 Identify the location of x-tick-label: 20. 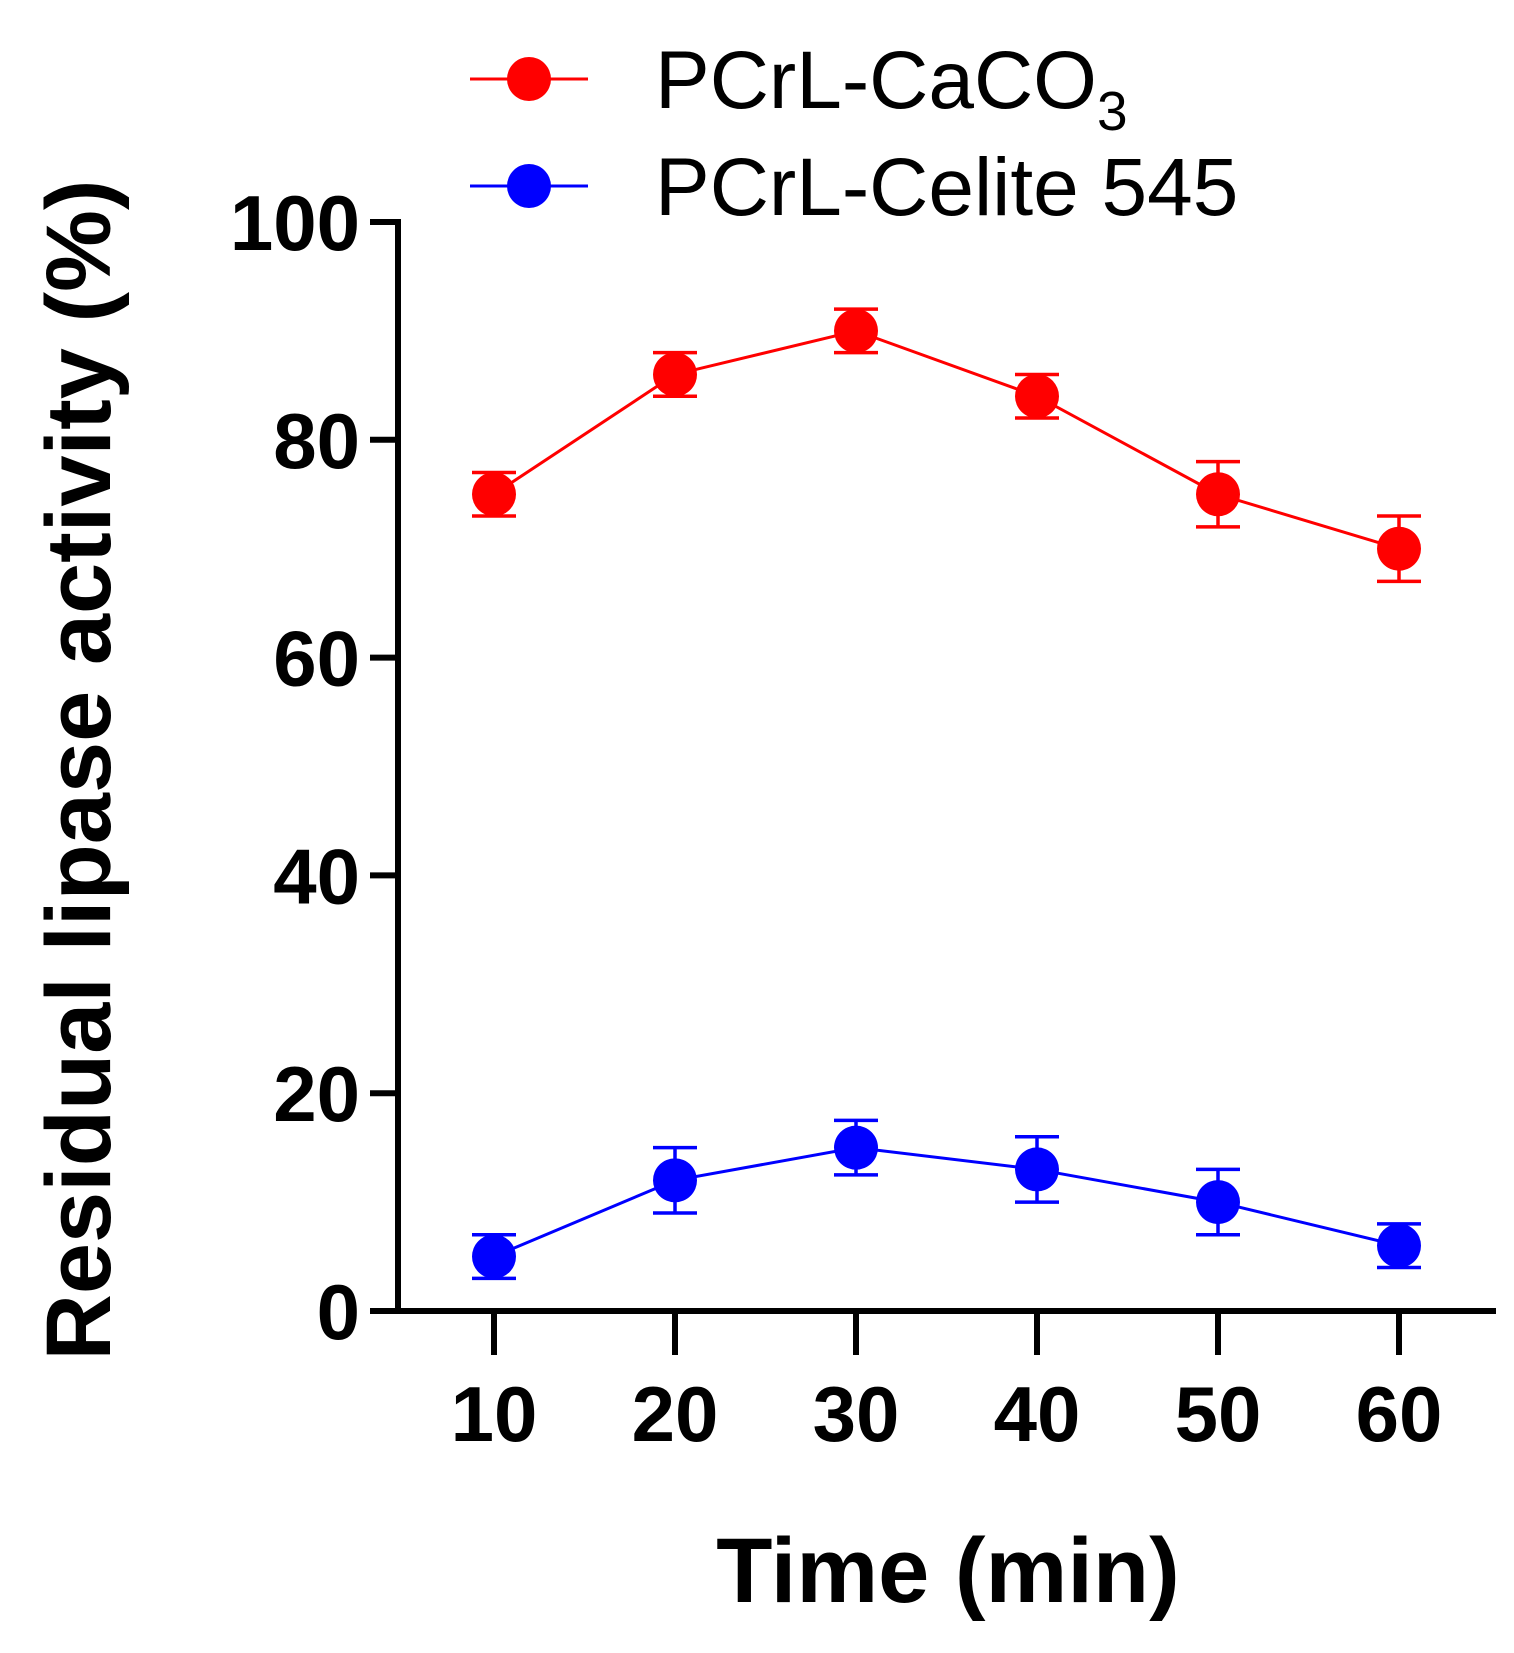
(675, 1414).